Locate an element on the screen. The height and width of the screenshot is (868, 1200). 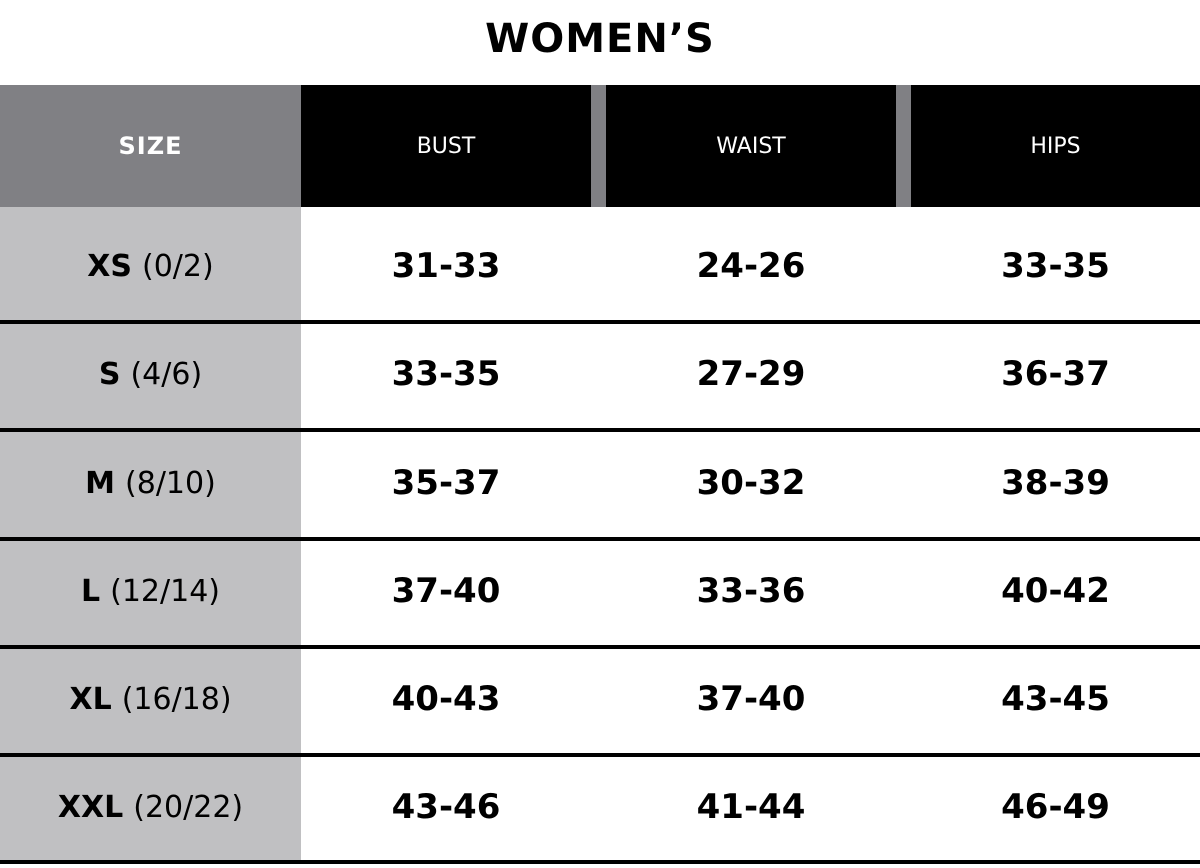
waist-cell: 24-26 is located at coordinates (751, 266).